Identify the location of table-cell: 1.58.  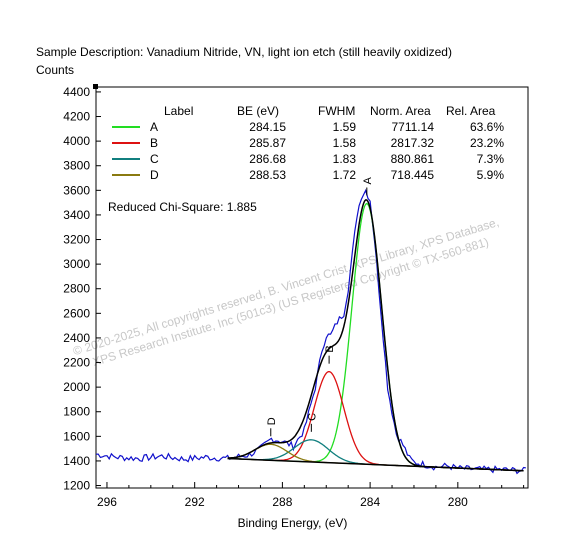
(345, 143).